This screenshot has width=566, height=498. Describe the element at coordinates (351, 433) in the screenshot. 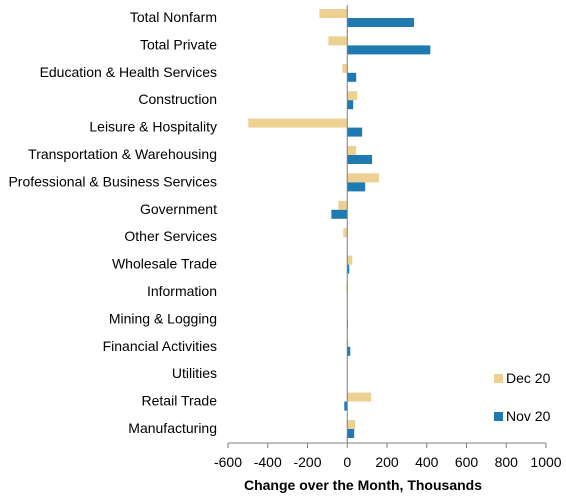

I see `bar-nov-20-manufacturing` at that location.